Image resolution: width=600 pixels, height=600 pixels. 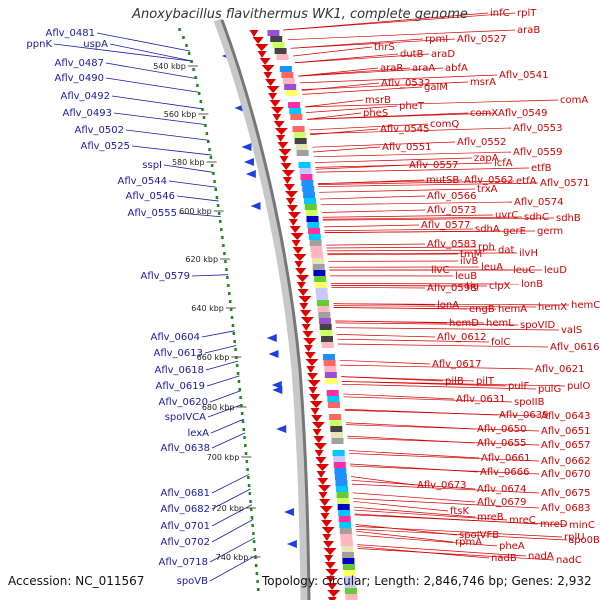 What do you see at coordinates (514, 231) in the screenshot?
I see `right-gene-label: gerE` at bounding box center [514, 231].